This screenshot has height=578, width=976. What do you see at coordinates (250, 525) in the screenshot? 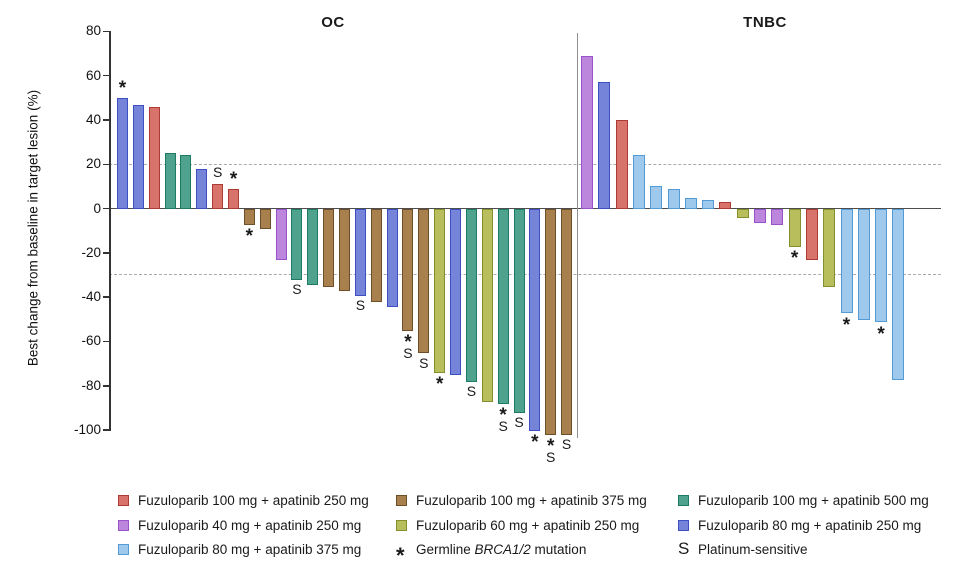
I see `legend-label-purple250: Fuzuloparib 40 mg + apatinib 250 mg` at bounding box center [250, 525].